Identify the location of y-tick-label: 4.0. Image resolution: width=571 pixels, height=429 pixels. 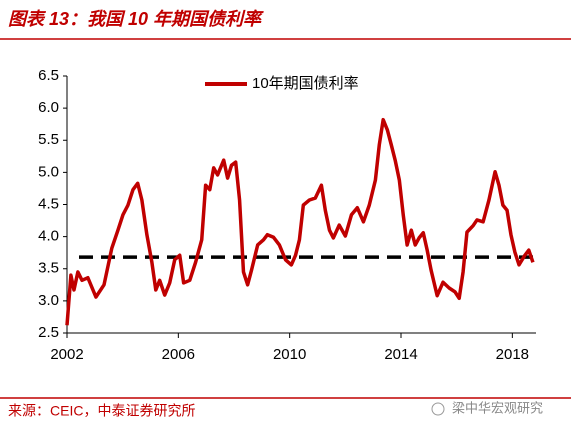
(48, 236).